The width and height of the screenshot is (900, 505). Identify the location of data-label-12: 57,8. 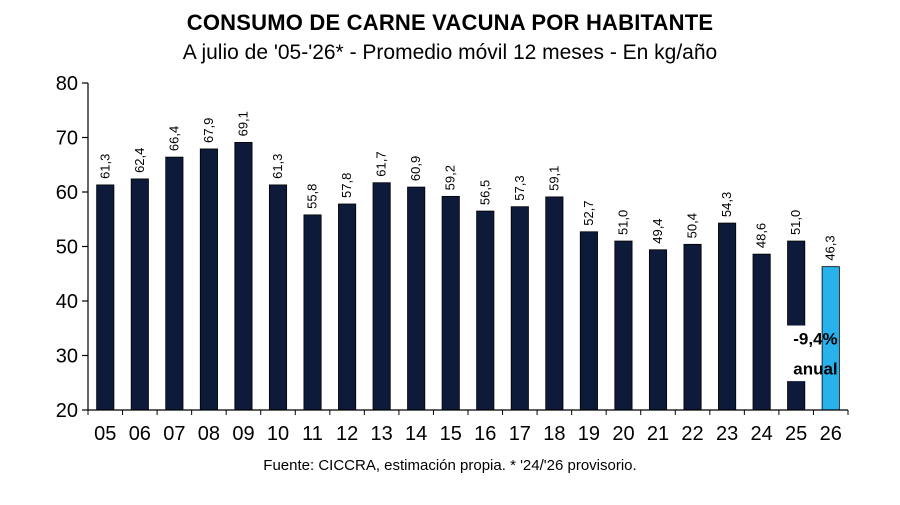
(346, 185).